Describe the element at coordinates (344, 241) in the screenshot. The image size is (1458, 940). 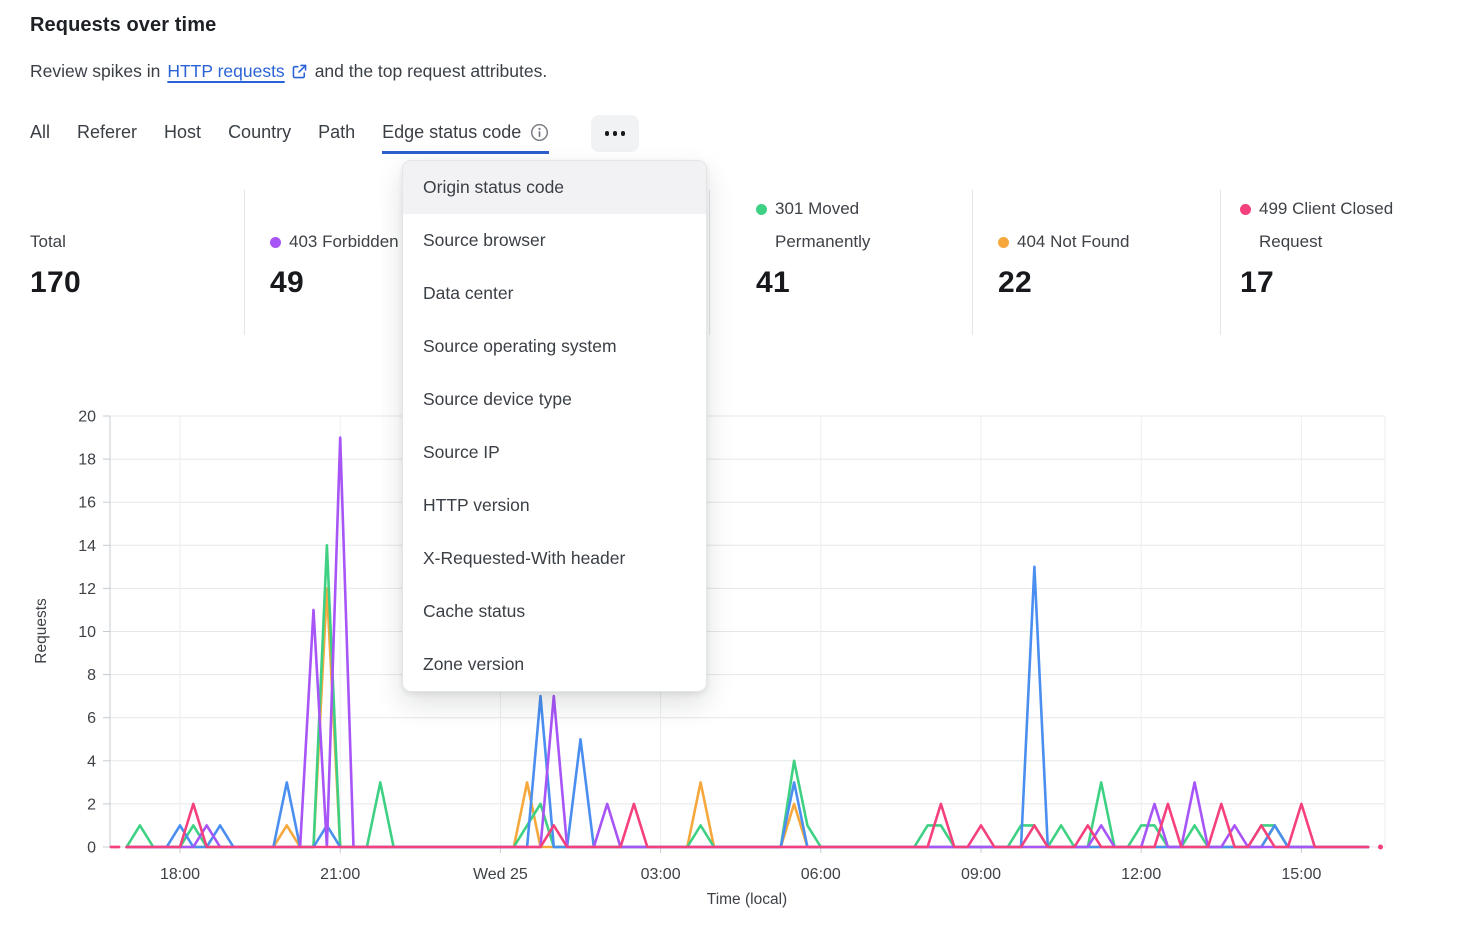
I see `stat-403-label: 403 Forbidden` at that location.